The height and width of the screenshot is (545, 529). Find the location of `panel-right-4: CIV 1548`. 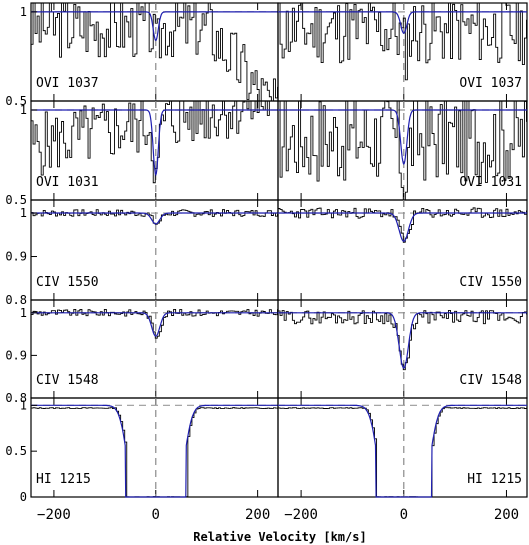

panel-right-4: CIV 1548 is located at coordinates (402, 349).